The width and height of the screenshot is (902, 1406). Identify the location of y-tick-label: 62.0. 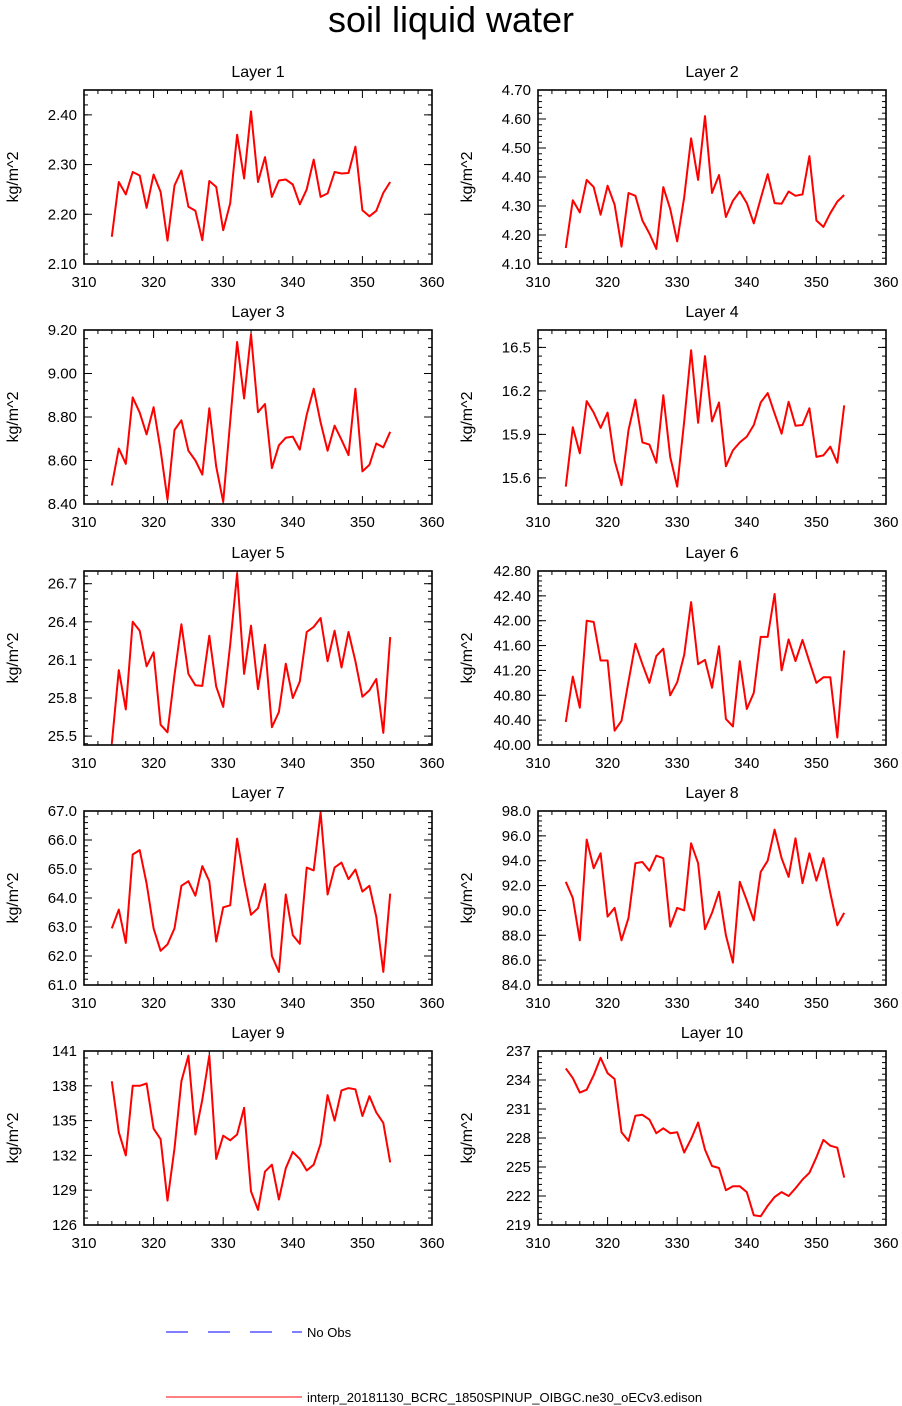
(62, 956).